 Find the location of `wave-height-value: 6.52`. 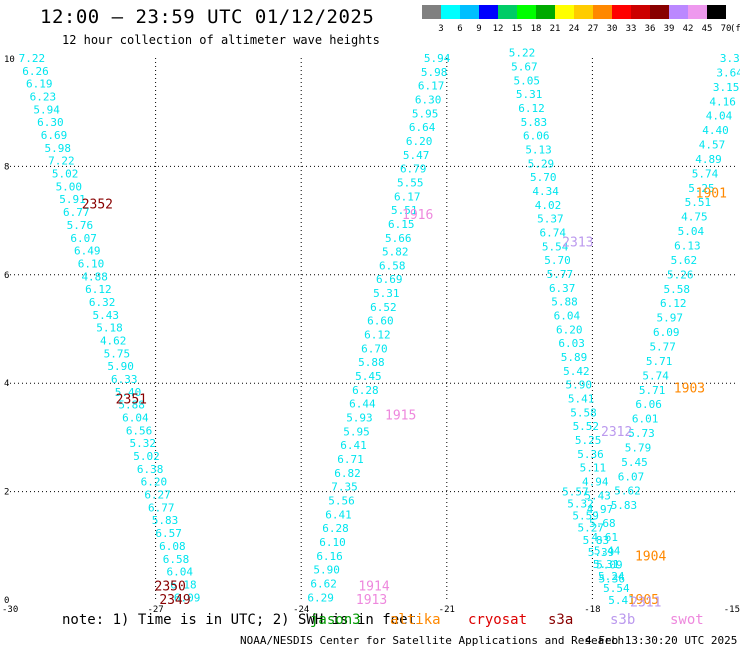

wave-height-value: 6.52 is located at coordinates (383, 307).